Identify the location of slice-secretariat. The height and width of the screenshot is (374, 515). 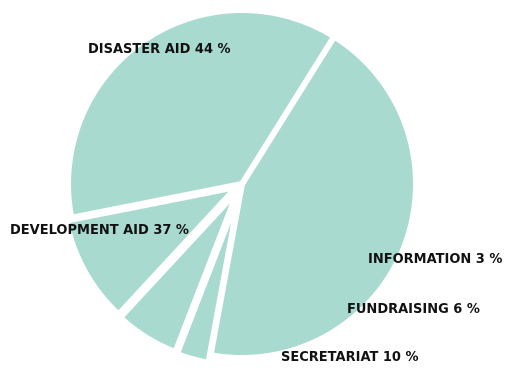
(154, 250).